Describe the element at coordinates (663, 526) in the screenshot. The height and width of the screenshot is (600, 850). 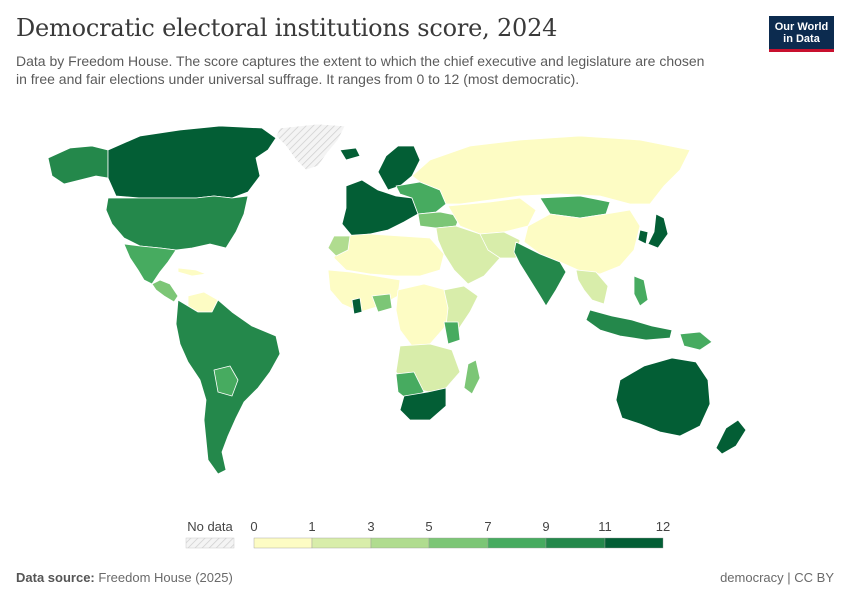
I see `legend-tick-label: 12` at that location.